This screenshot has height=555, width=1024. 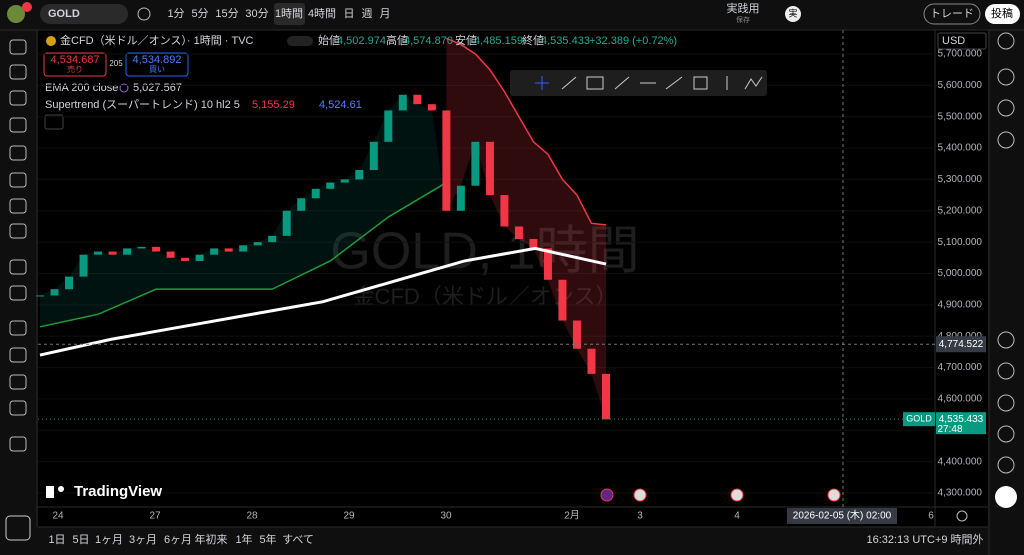 What do you see at coordinates (243, 254) in the screenshot?
I see `supertrend-up-line` at bounding box center [243, 254].